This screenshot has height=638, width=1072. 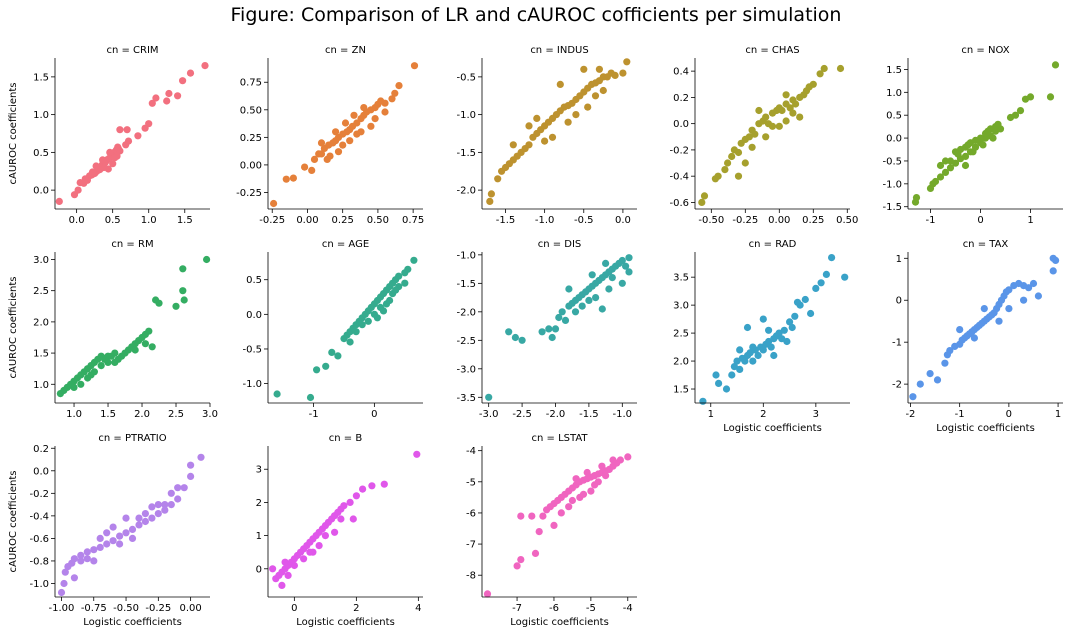 I want to click on x-tick-label: 0.0, so click(x=77, y=220).